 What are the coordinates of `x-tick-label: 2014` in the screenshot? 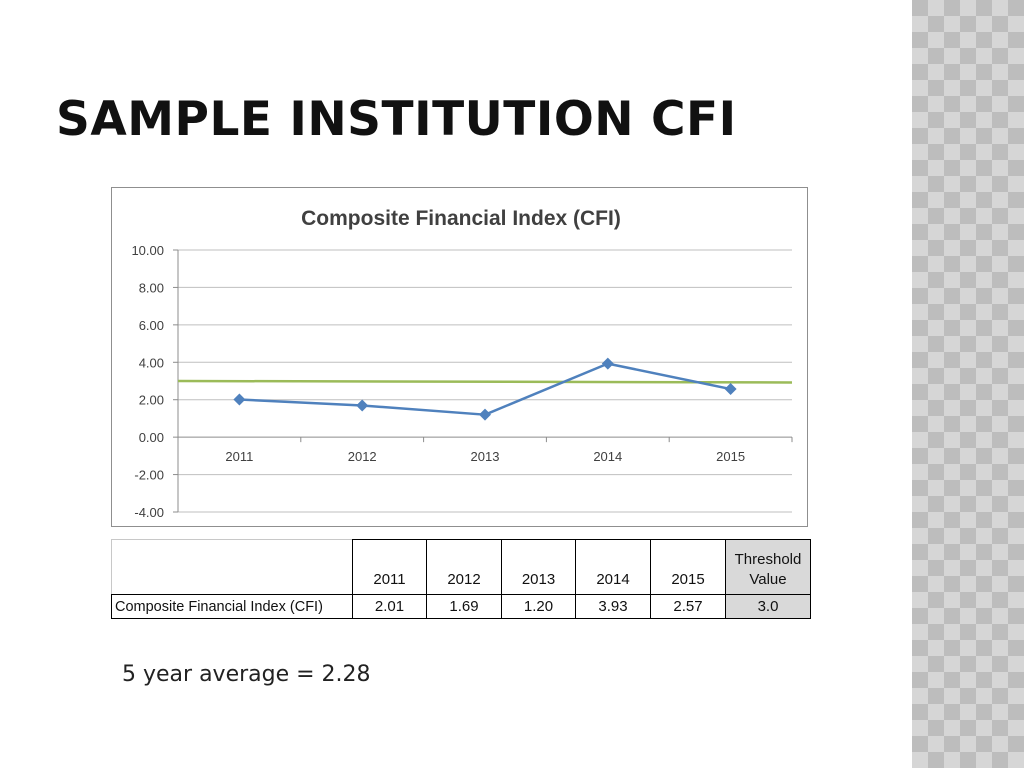 It's located at (607, 456).